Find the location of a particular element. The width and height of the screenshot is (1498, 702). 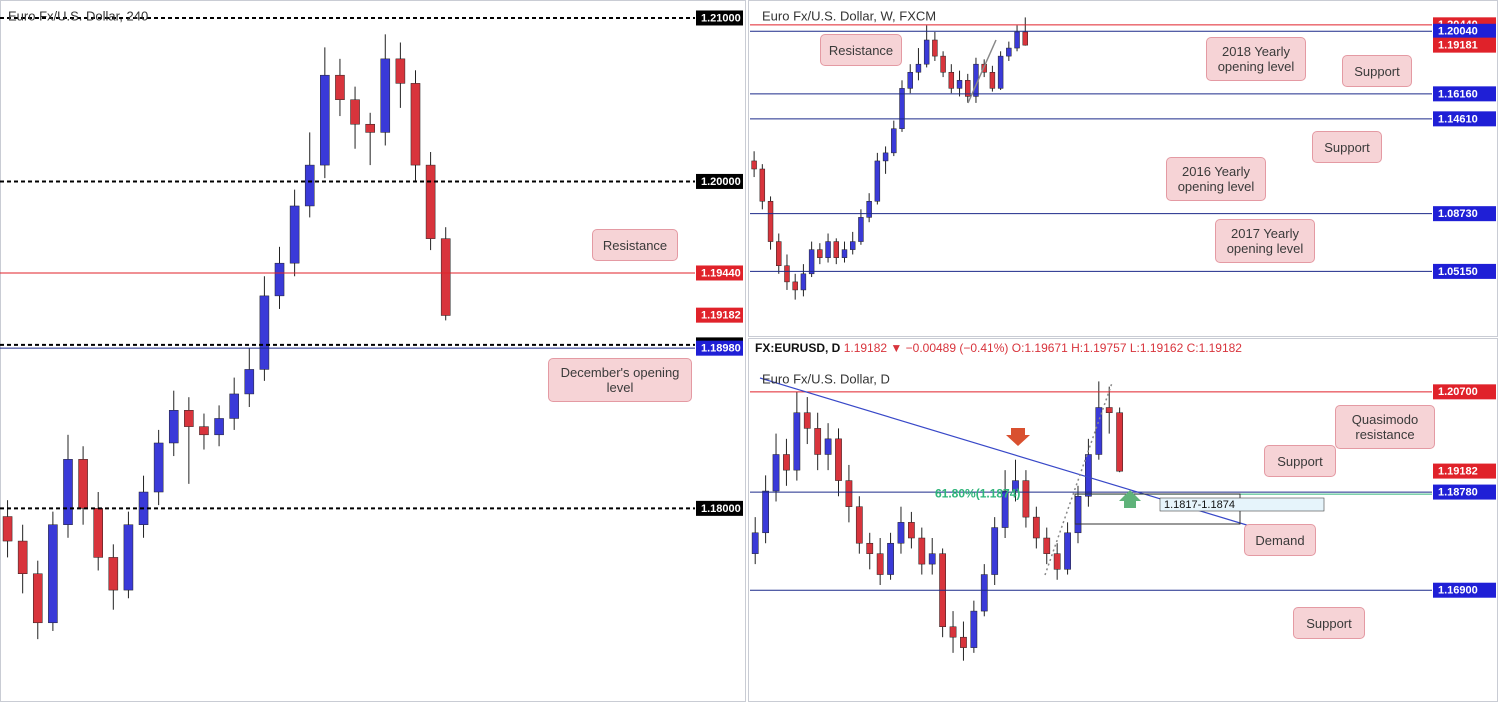

up-arrow is located at coordinates (1130, 499).